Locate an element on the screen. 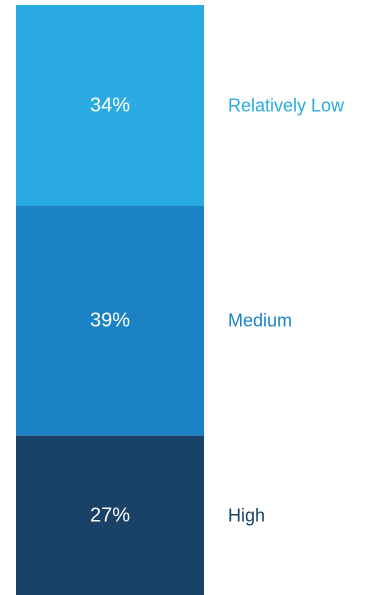 The width and height of the screenshot is (380, 595). bar-segment-high is located at coordinates (110, 515).